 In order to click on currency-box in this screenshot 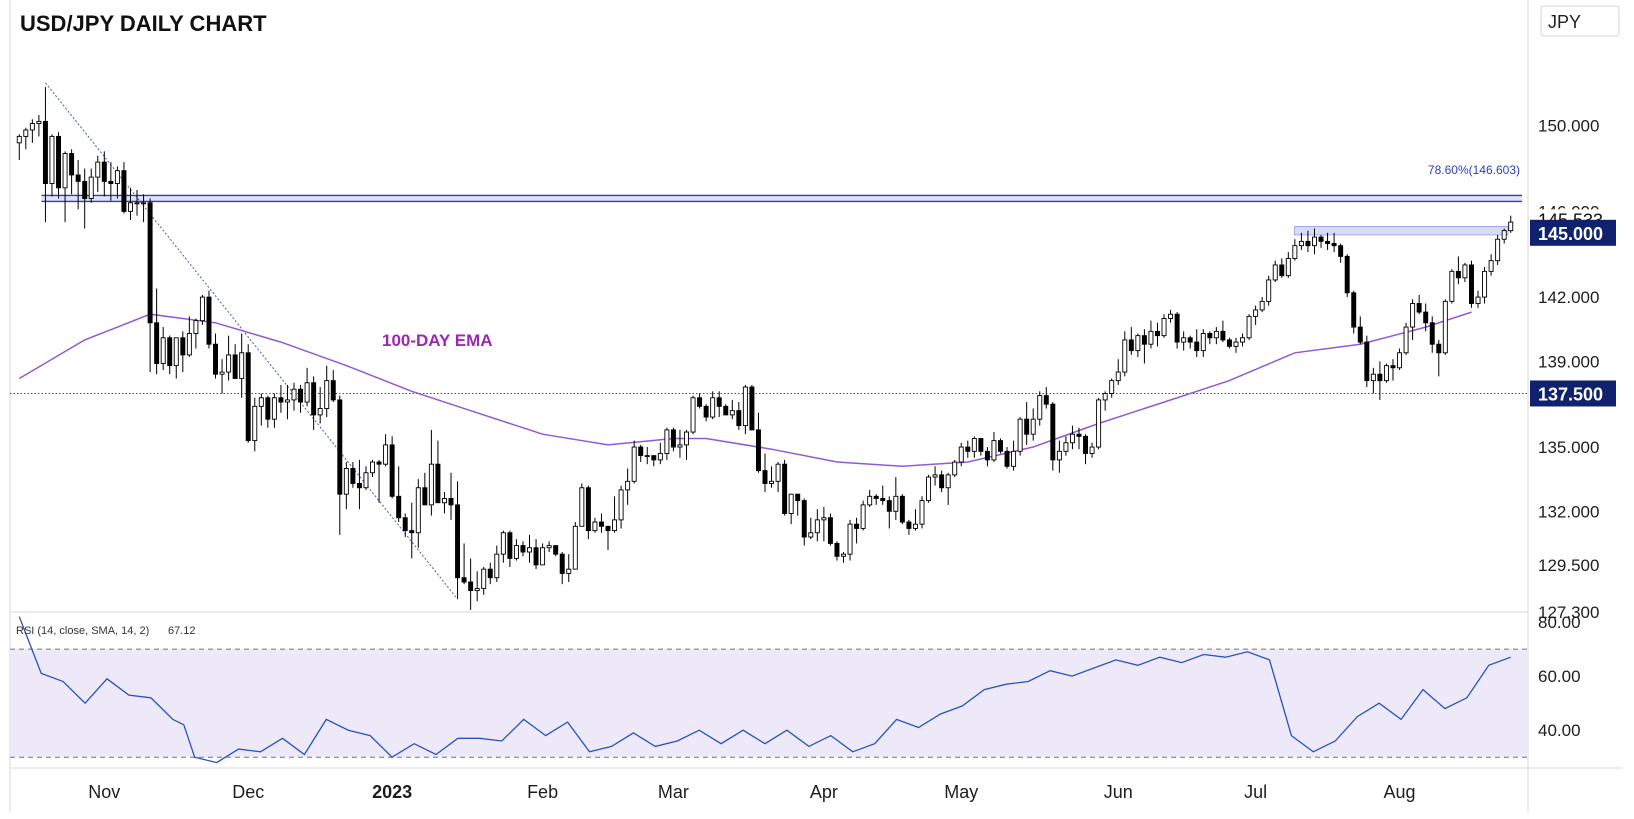, I will do `click(1580, 21)`.